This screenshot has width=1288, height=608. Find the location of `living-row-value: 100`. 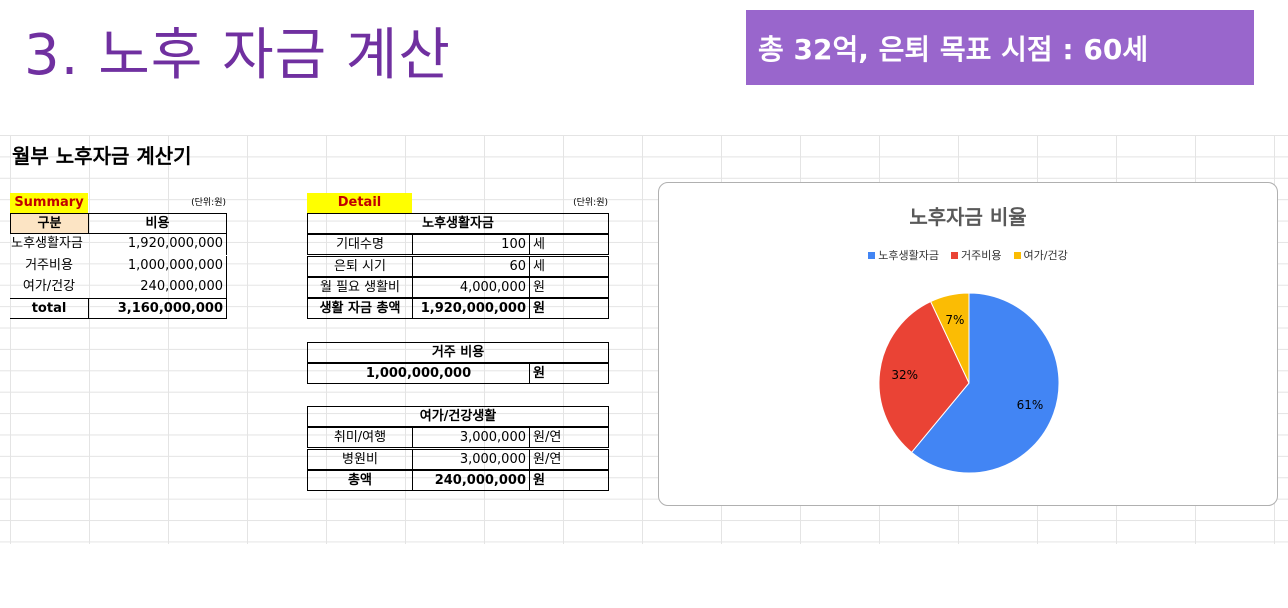

living-row-value: 100 is located at coordinates (471, 244).